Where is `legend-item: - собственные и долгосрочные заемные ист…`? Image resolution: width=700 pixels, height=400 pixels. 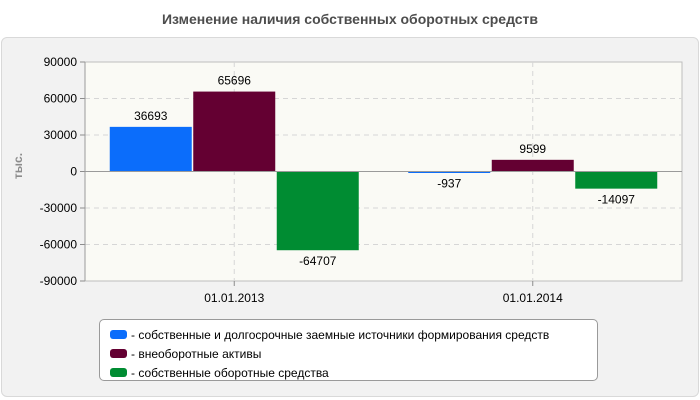
legend-item: - собственные и долгосрочные заемные ист… is located at coordinates (353, 334).